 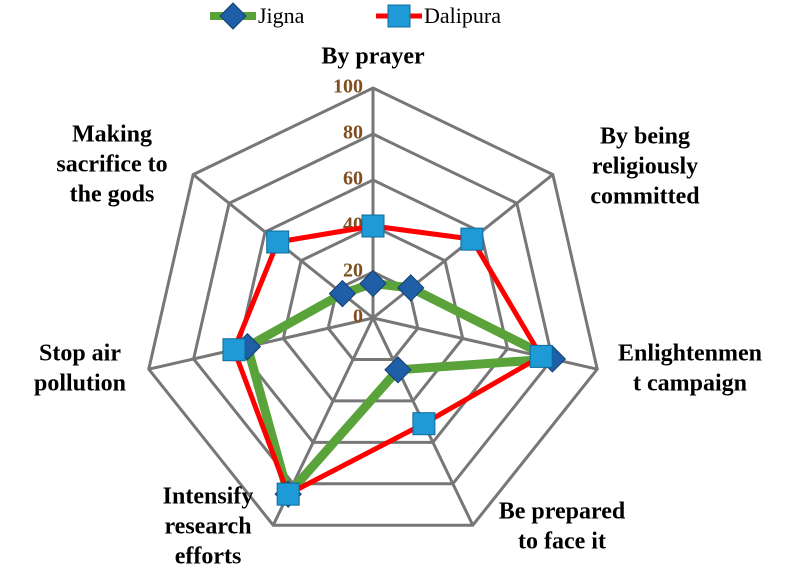 What do you see at coordinates (80, 354) in the screenshot?
I see `category-label: Stop air` at bounding box center [80, 354].